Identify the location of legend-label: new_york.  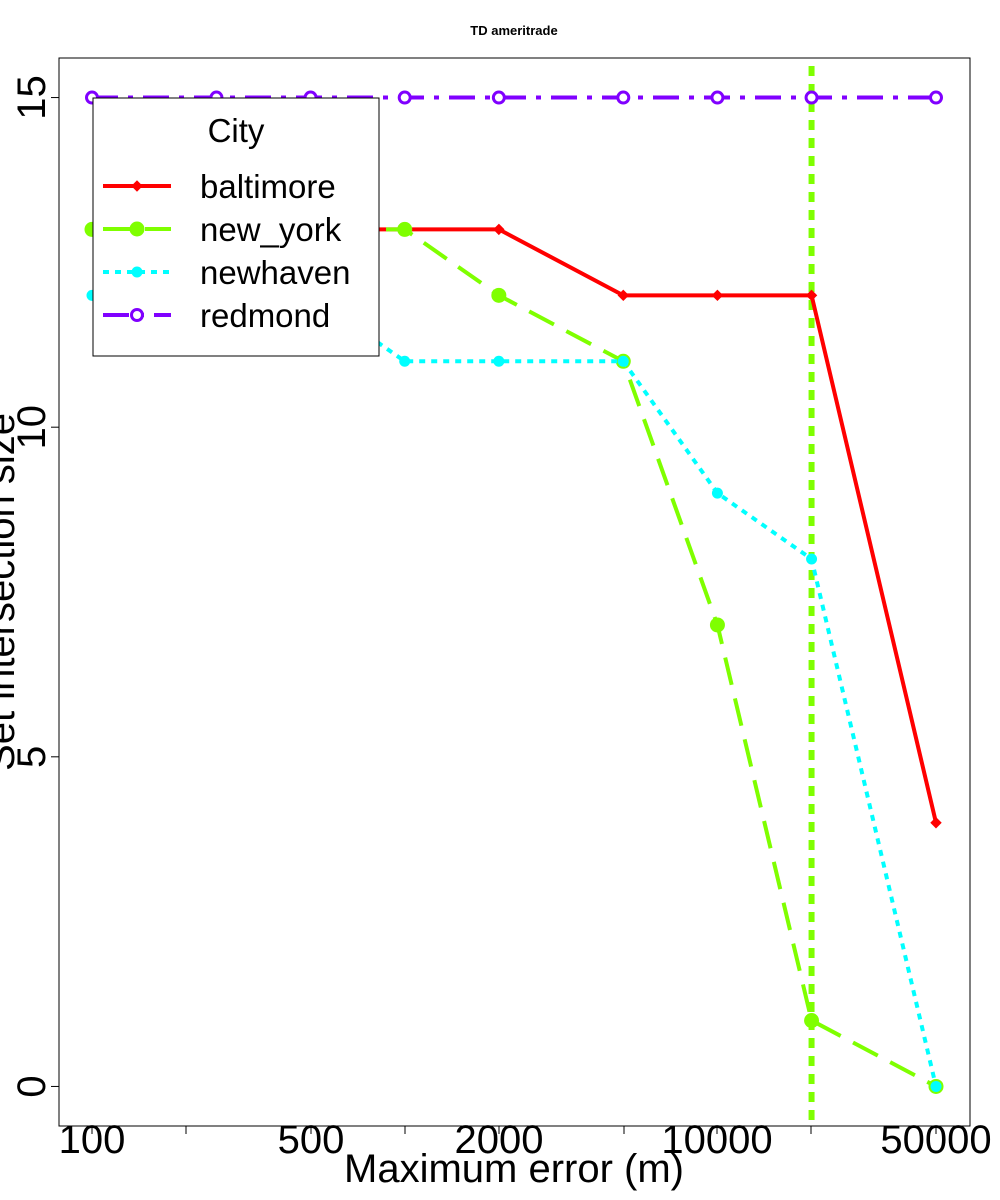
(271, 229).